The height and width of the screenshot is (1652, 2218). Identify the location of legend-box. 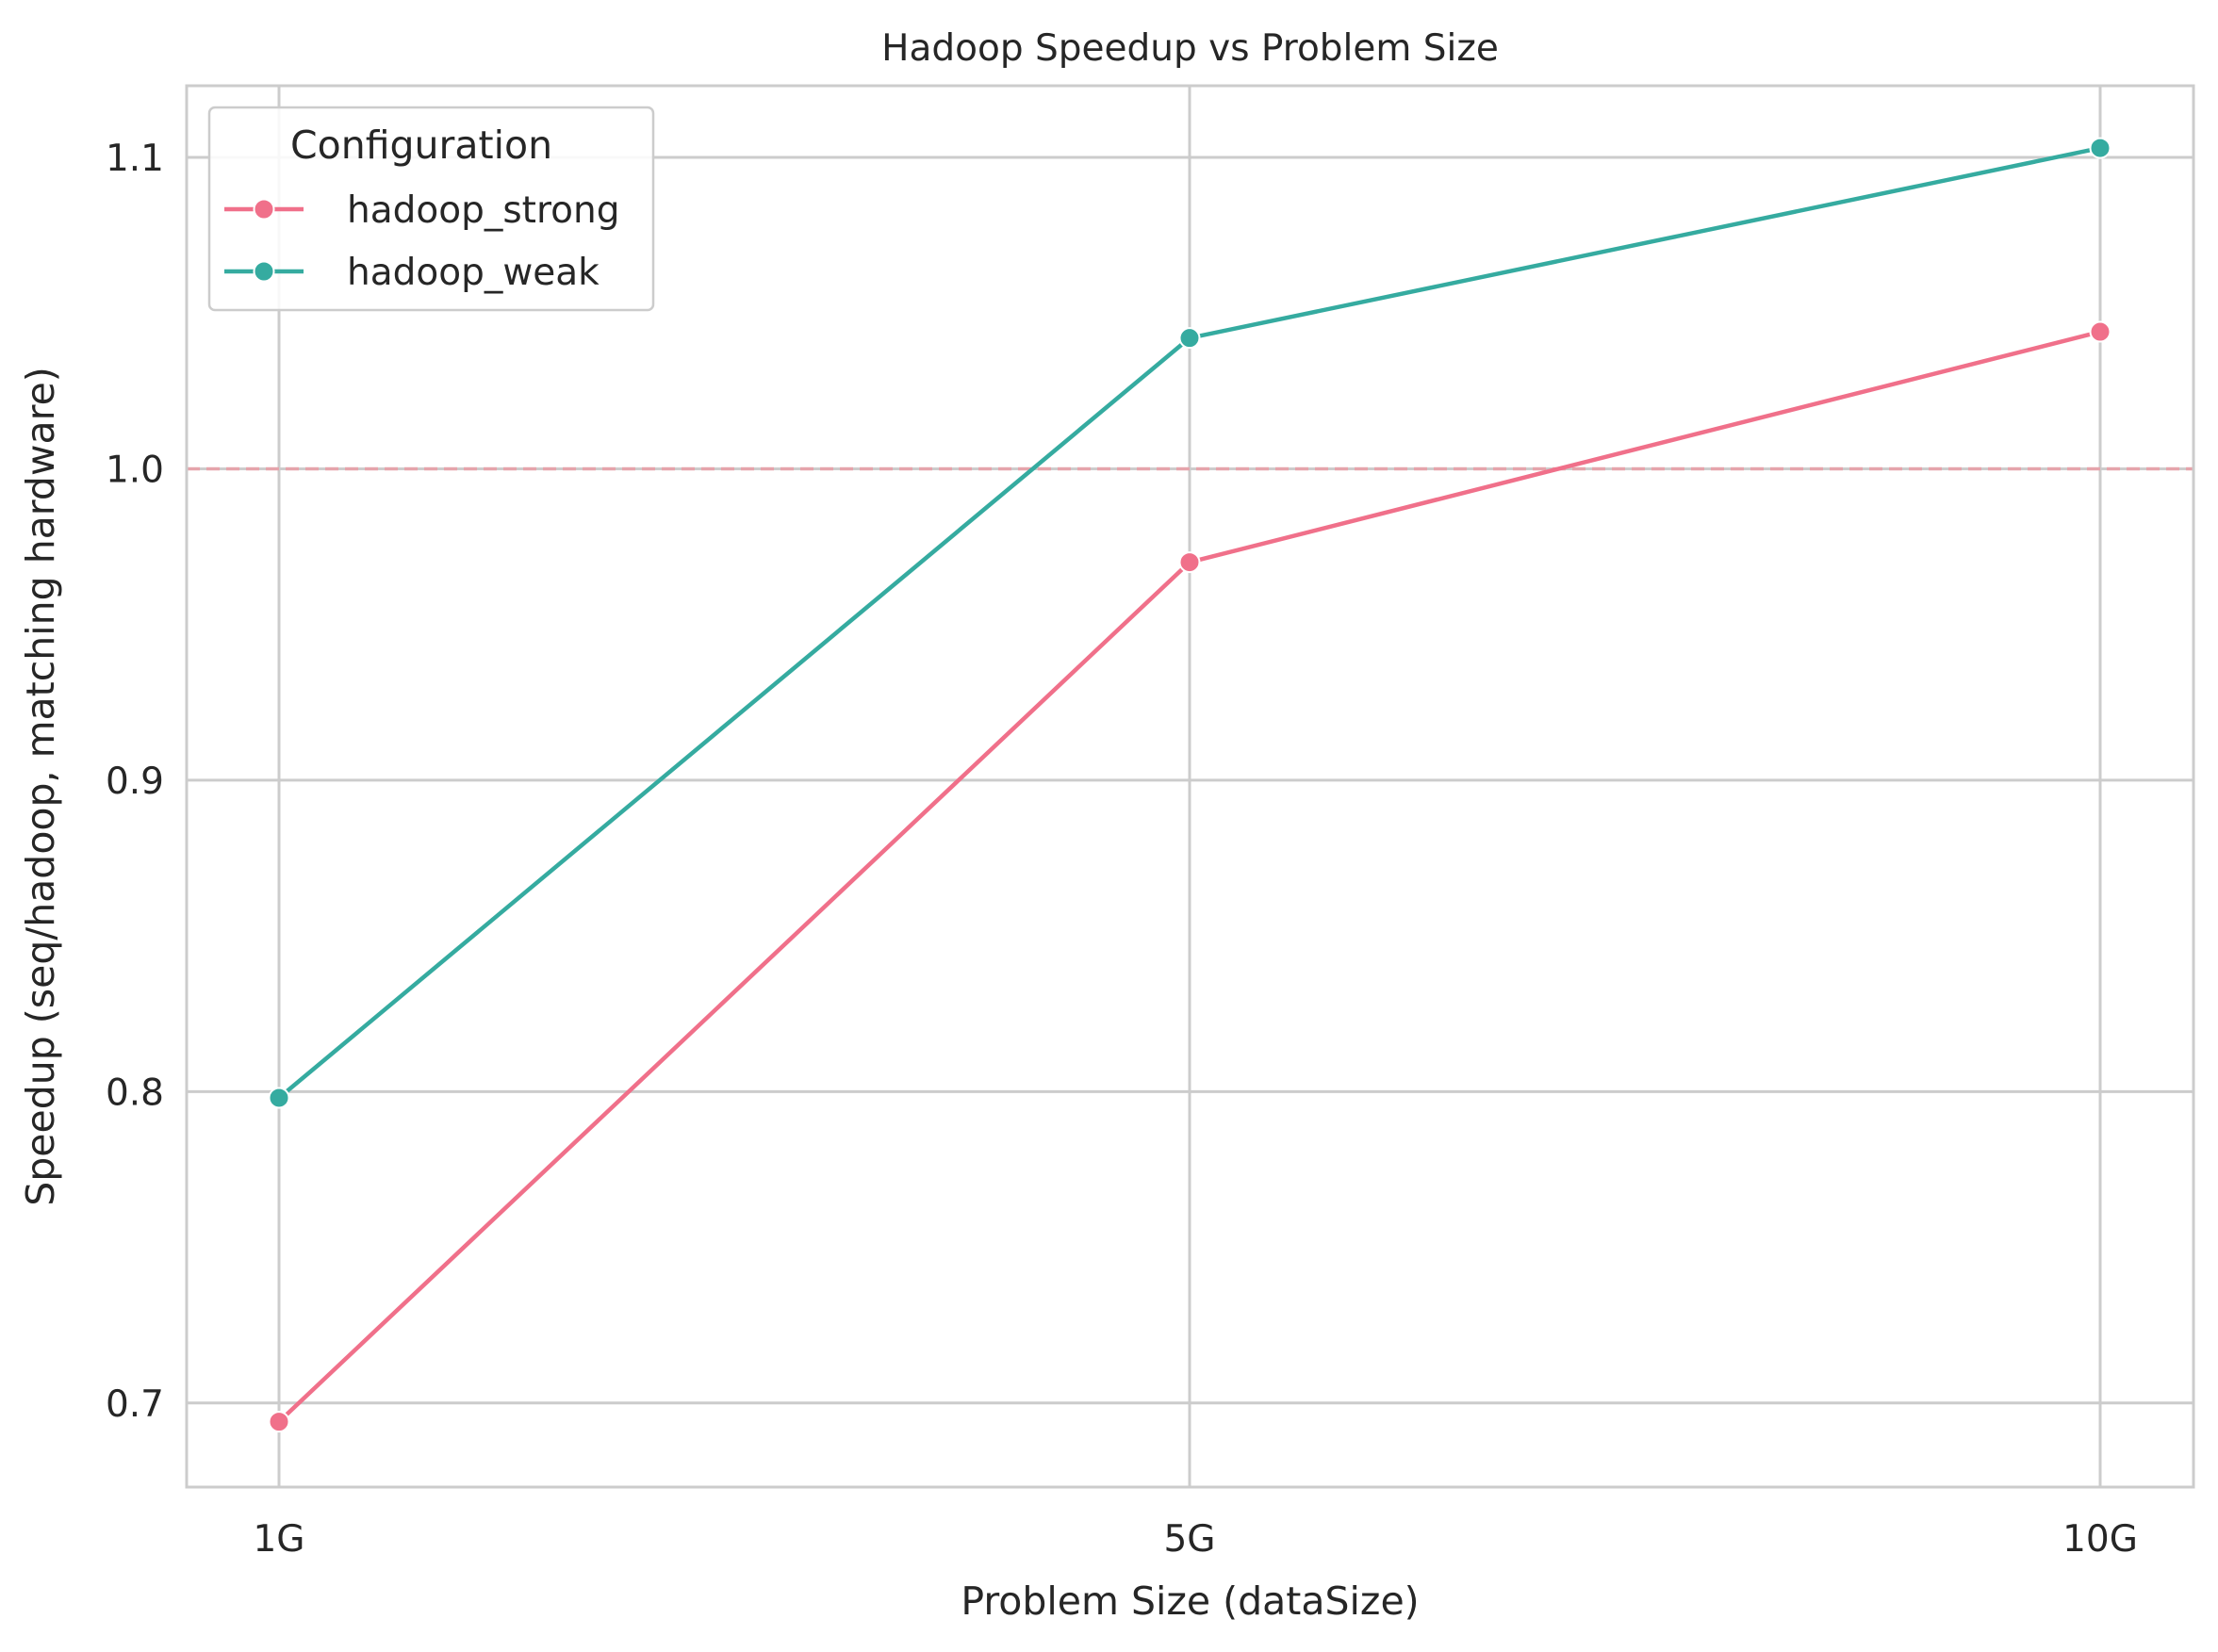
(431, 209).